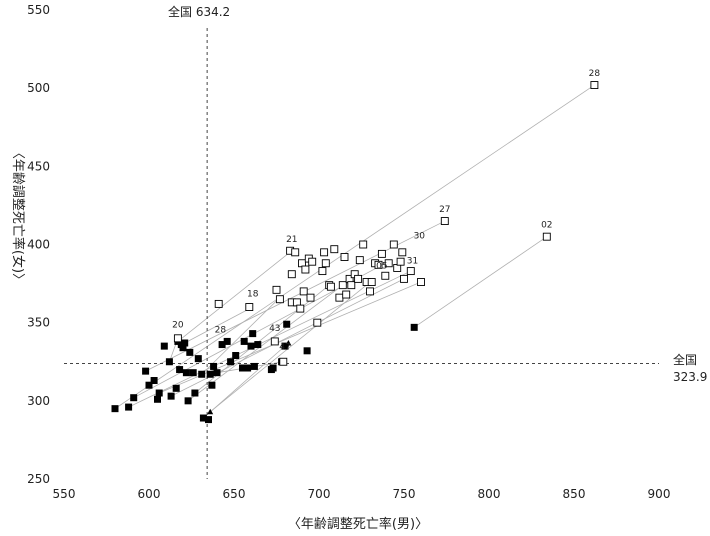  I want to click on y-axis-title: 〈年齢調整死亡率(女)〉, so click(18, 216).